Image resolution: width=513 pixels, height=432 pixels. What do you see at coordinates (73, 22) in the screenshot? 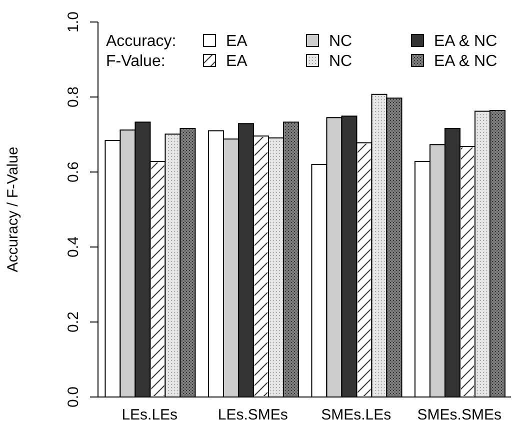
I see `y-tick-label: 1.0` at bounding box center [73, 22].